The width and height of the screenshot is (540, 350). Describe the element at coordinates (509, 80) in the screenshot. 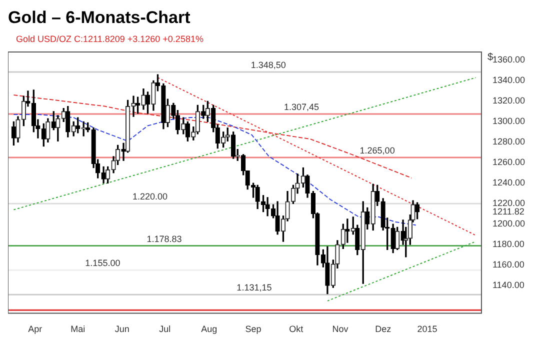

I see `y-tick-label: 1340.00` at that location.